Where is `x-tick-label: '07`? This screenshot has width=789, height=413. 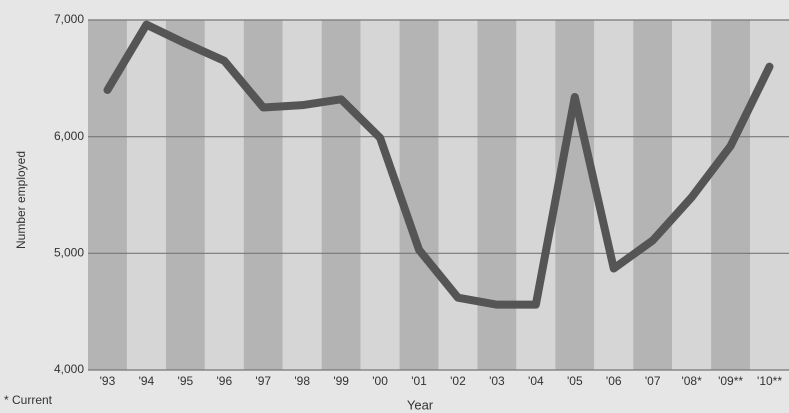 x-tick-label: '07 is located at coordinates (653, 381).